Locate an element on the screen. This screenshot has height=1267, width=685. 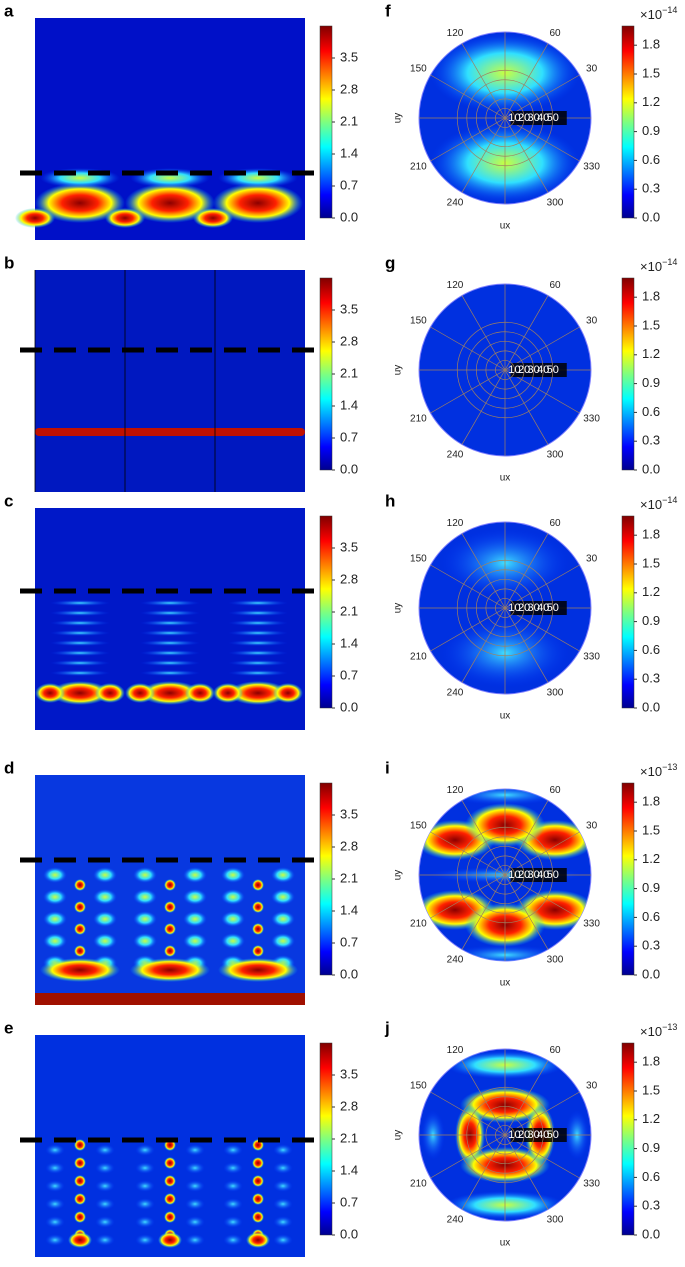
angle-tick-label: 330 is located at coordinates (591, 657).